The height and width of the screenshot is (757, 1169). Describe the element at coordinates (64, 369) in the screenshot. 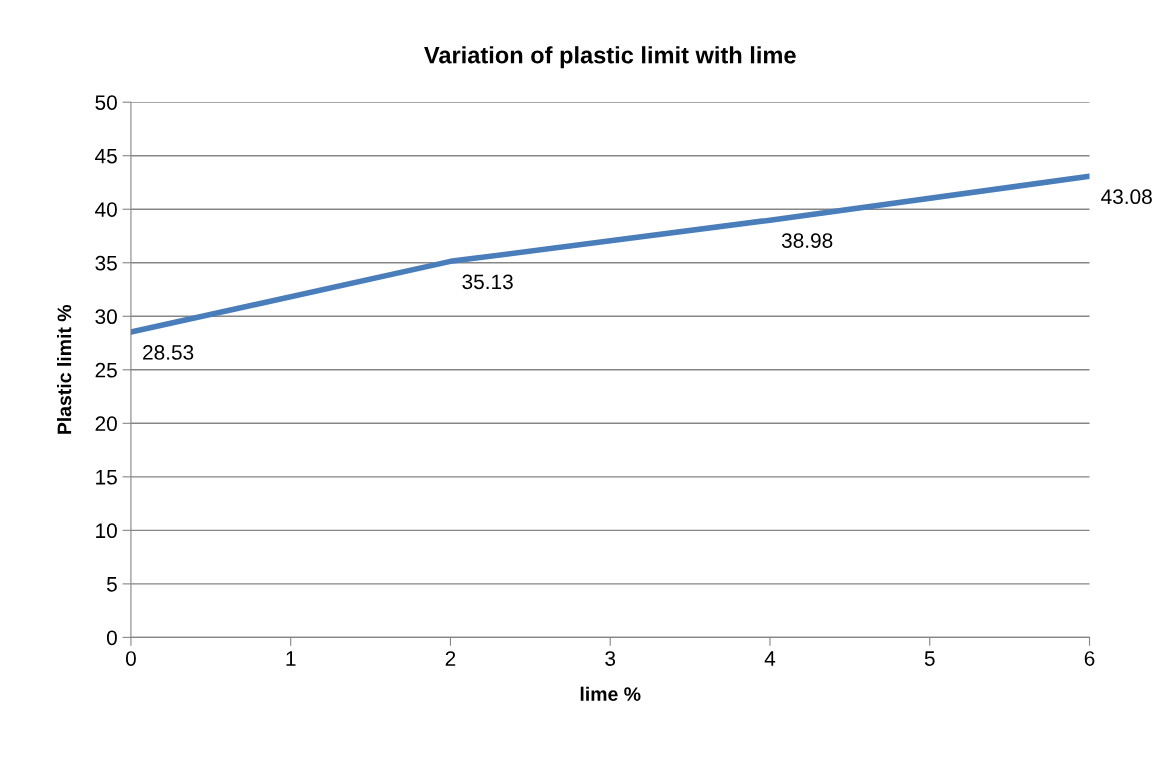

I see `y-axis-title: Plastic limit %` at that location.